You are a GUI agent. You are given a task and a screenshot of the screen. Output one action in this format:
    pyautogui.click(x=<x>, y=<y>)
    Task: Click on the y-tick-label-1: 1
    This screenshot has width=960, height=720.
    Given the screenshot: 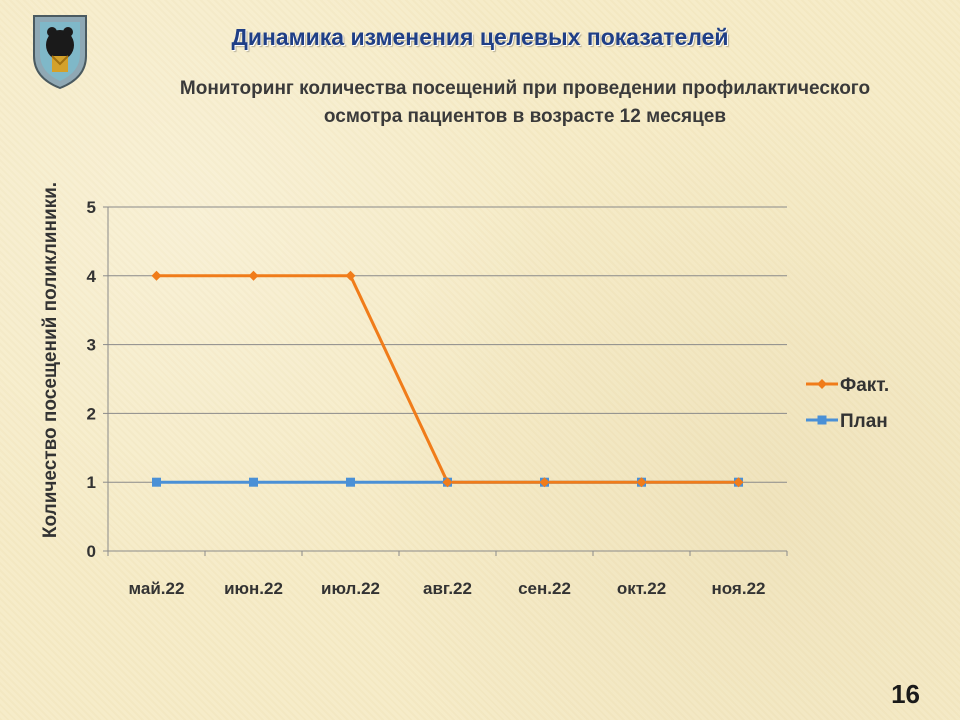 What is the action you would take?
    pyautogui.click(x=91, y=482)
    